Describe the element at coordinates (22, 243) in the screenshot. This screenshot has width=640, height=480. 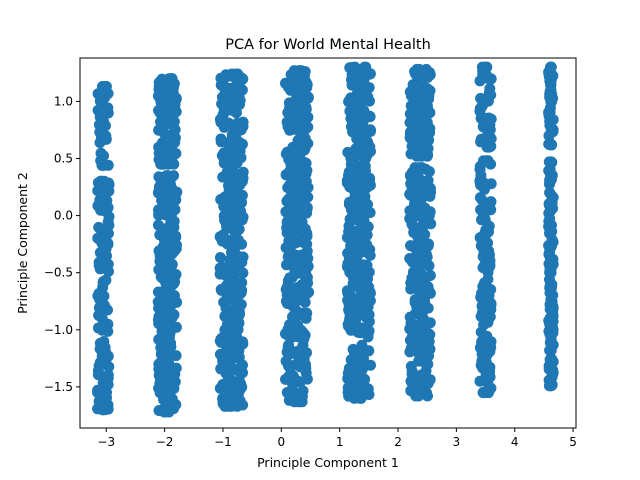
I see `y-axis-label: Principle Component 2` at that location.